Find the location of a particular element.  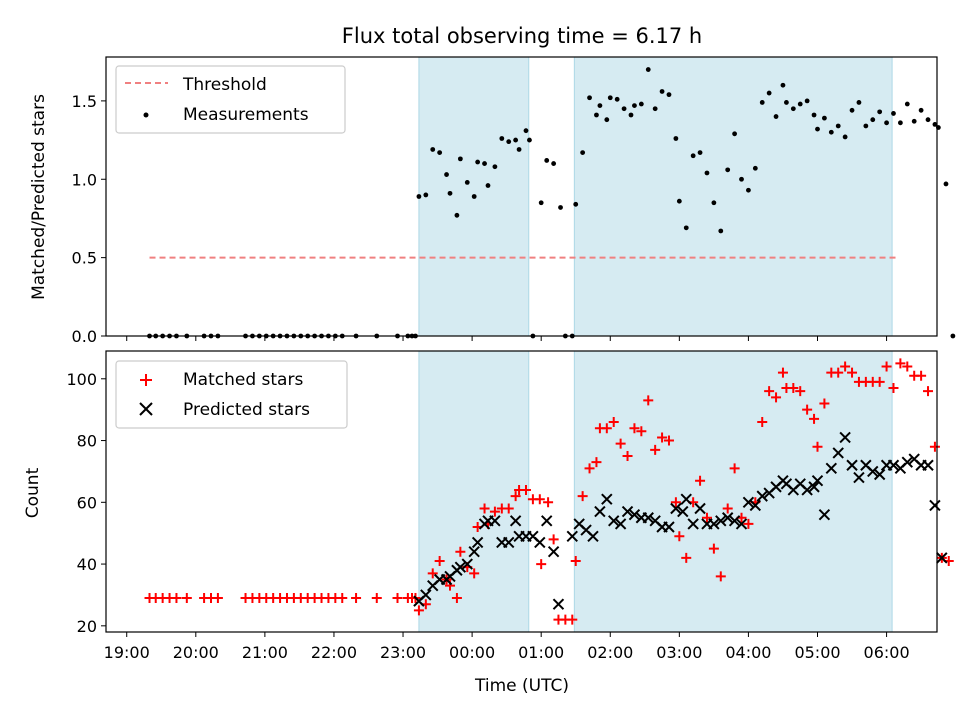

y-tick-label: 0.0 is located at coordinates (84, 336).